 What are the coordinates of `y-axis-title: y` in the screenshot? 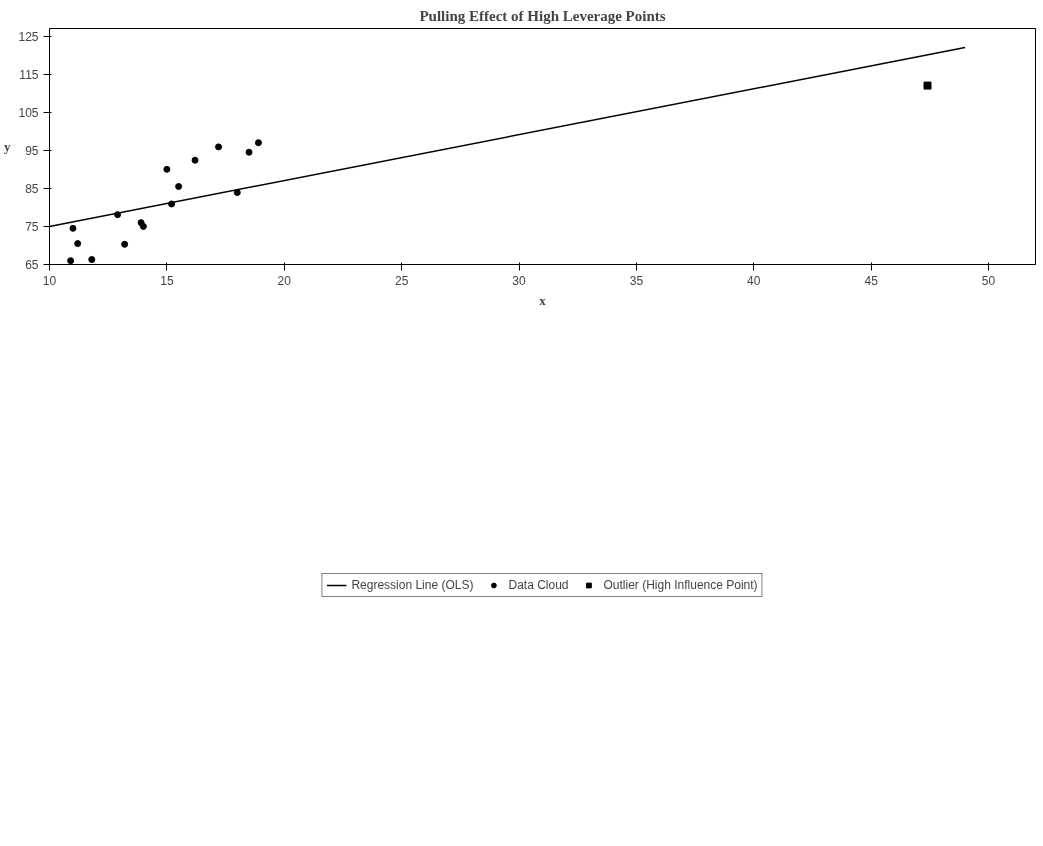 It's located at (7, 146).